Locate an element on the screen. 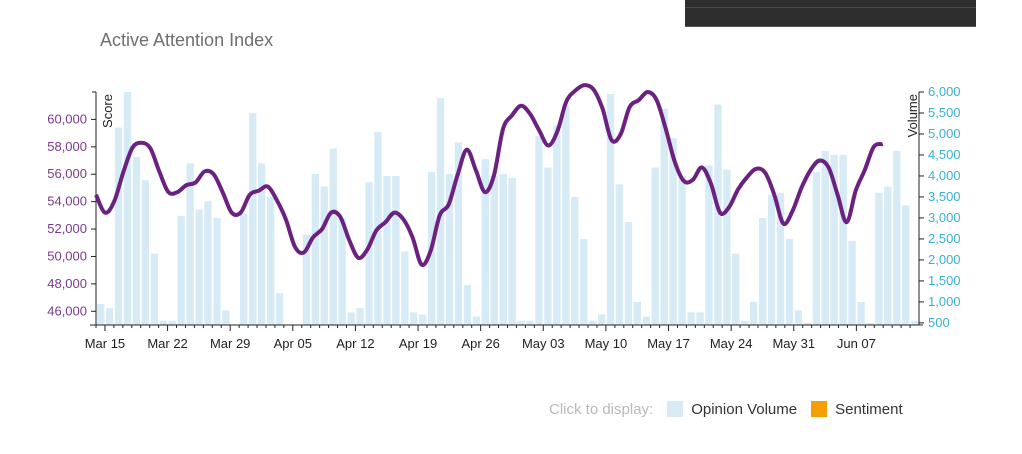 This screenshot has width=1022, height=454. legend-label: Sentiment is located at coordinates (869, 409).